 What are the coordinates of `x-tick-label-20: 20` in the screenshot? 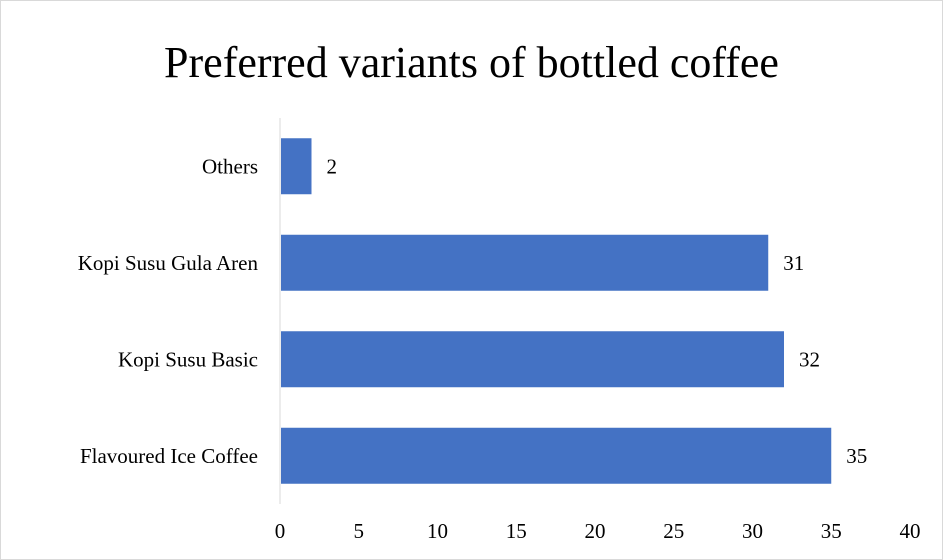 It's located at (595, 531).